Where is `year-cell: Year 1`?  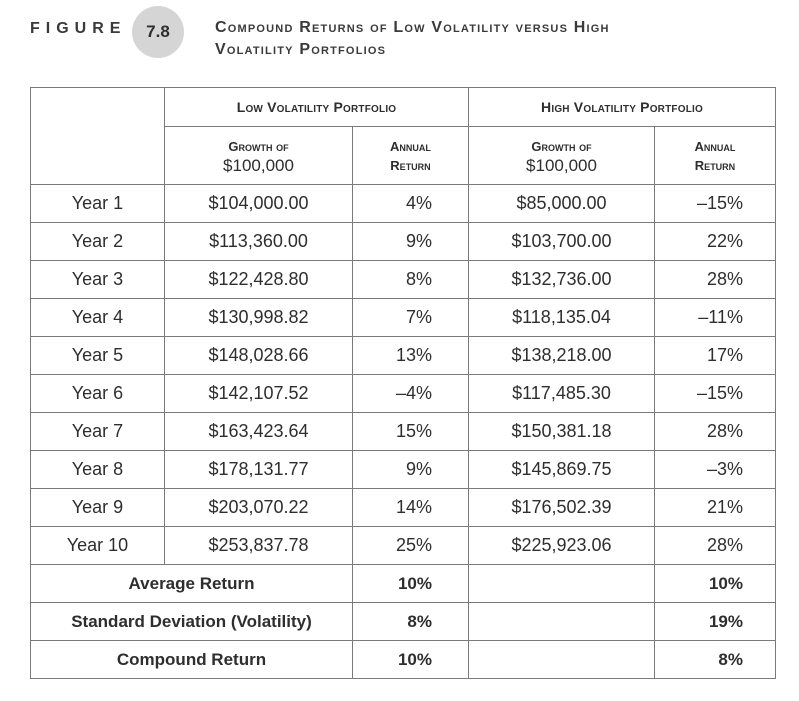 year-cell: Year 1 is located at coordinates (97, 203).